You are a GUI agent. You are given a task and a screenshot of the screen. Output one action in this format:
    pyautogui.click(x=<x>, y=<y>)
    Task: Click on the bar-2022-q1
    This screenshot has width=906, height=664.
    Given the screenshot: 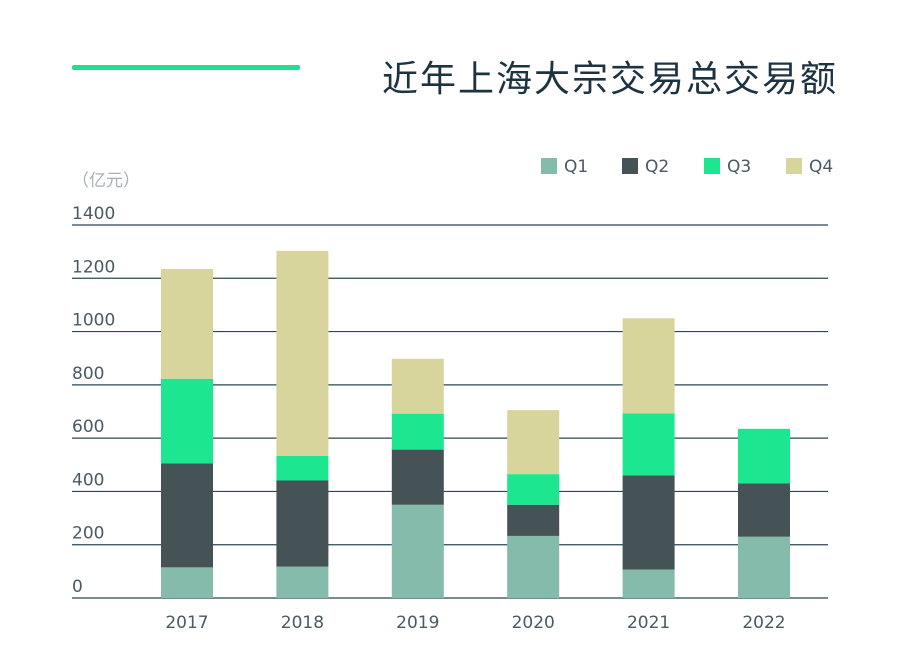 What is the action you would take?
    pyautogui.click(x=764, y=567)
    